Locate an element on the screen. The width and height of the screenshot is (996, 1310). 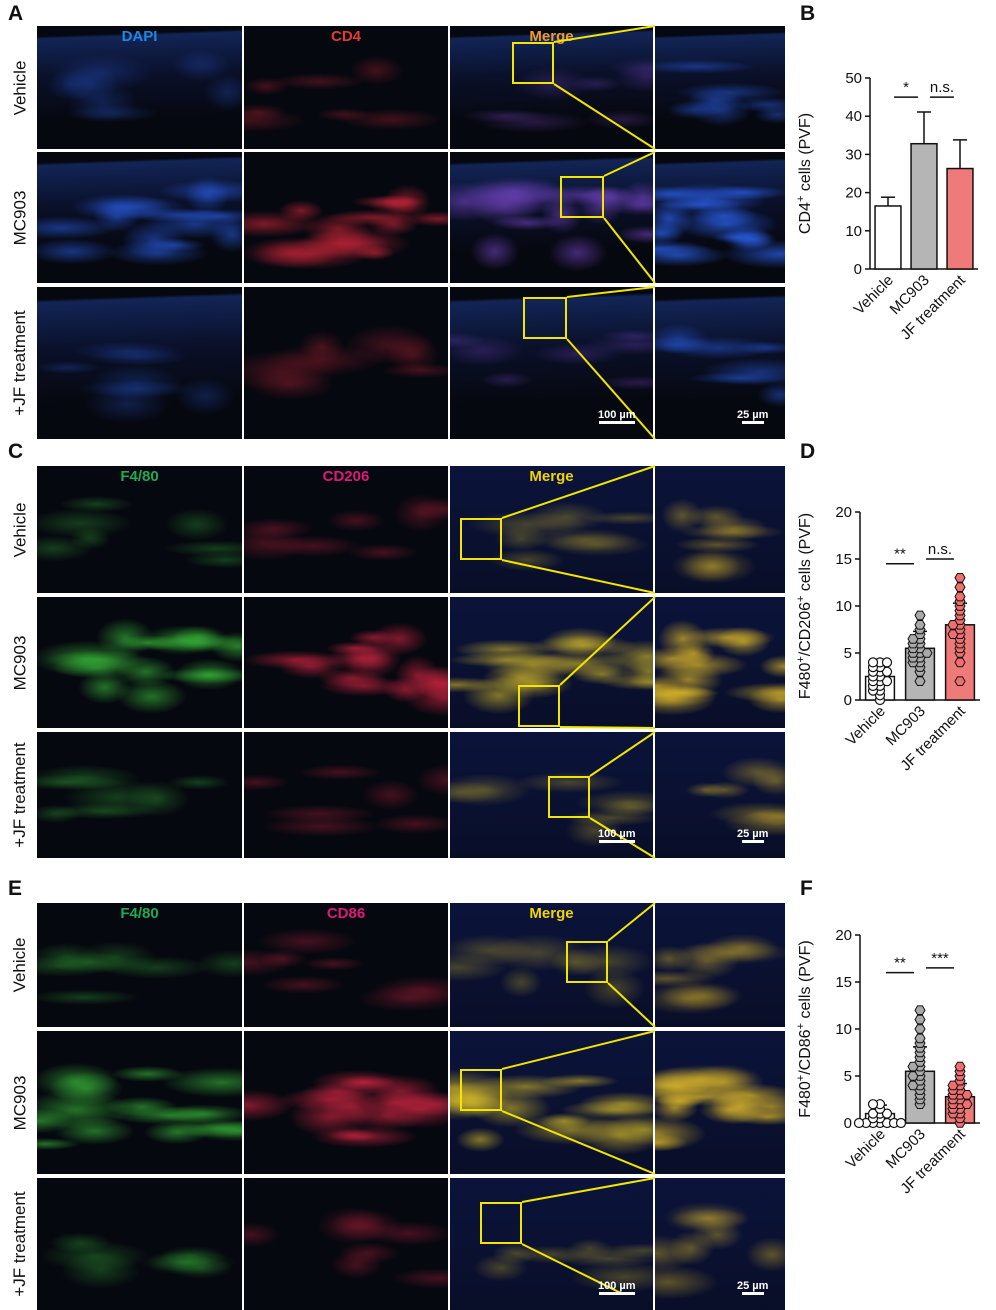
panel-label-e: E is located at coordinates (15, 888).